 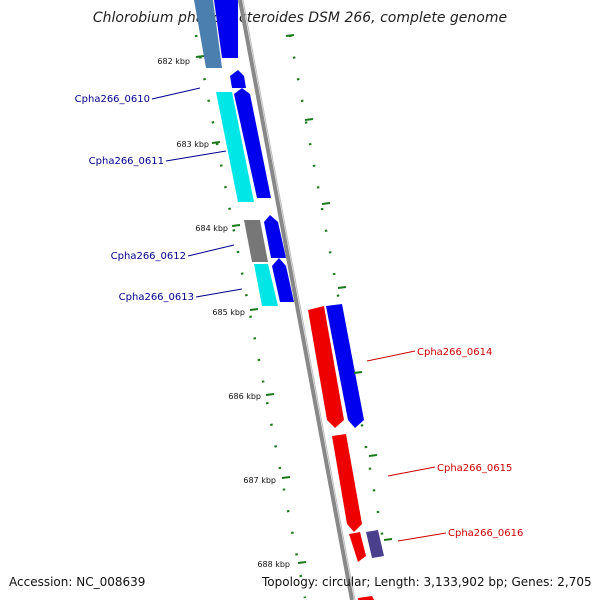 What do you see at coordinates (77, 582) in the screenshot?
I see `accession-text: Accession: NC_008639` at bounding box center [77, 582].